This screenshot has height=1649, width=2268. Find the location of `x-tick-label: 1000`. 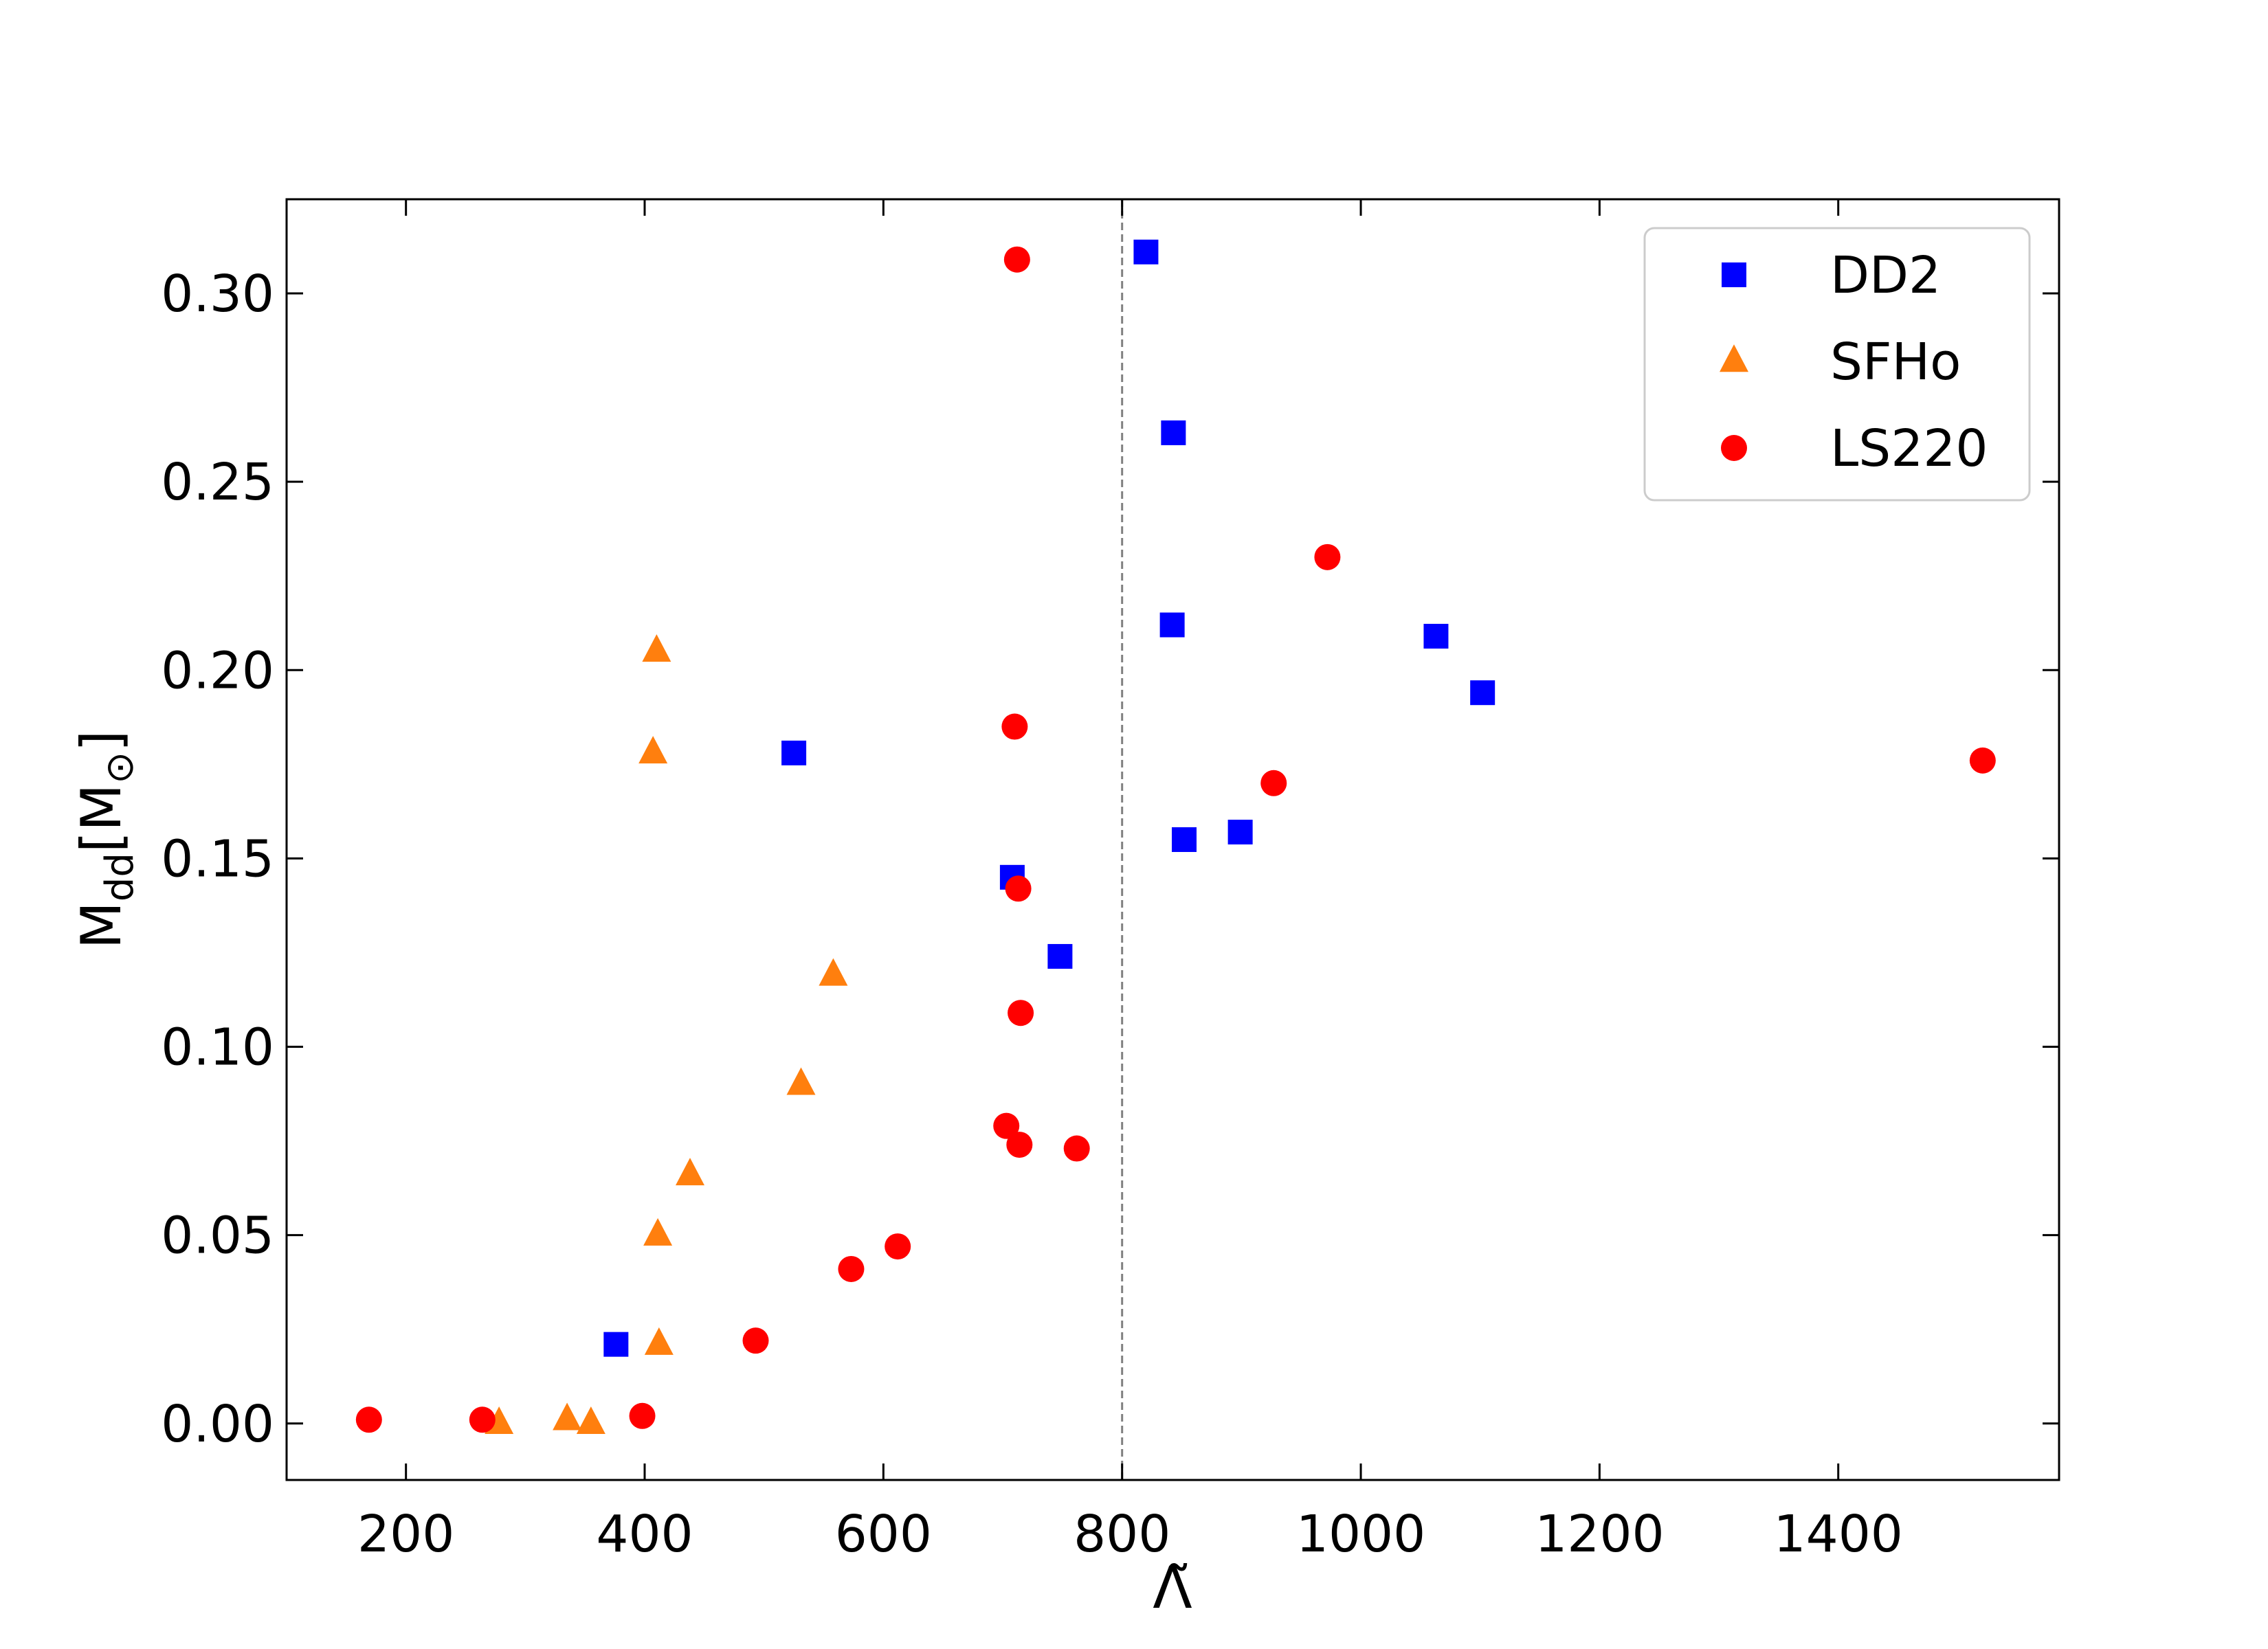

x-tick-label: 1000 is located at coordinates (1361, 1534).